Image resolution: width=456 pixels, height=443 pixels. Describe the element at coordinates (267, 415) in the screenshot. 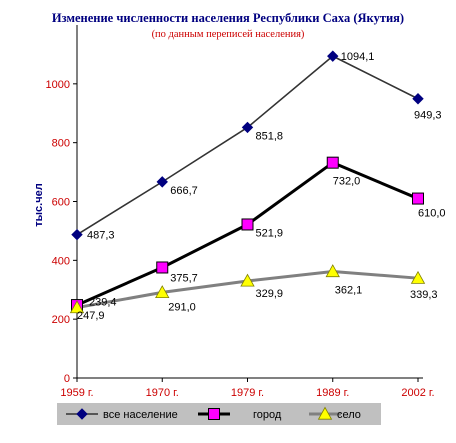

I see `legend-label: город` at that location.